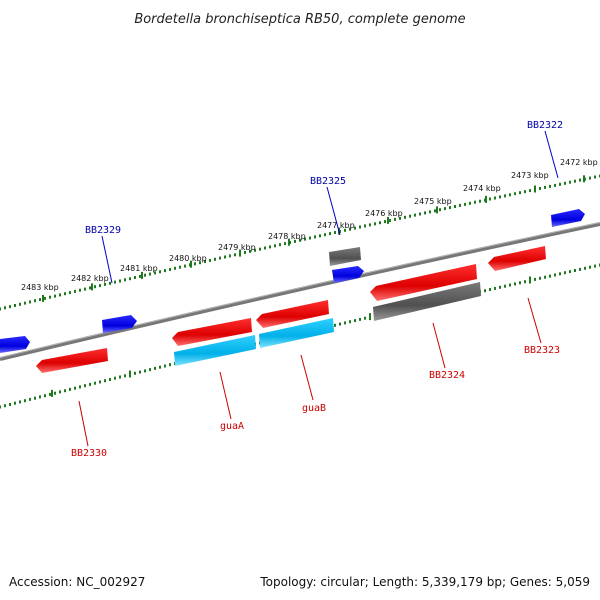 The image size is (600, 600). I want to click on gene-label-bb2323: BB2323, so click(542, 350).